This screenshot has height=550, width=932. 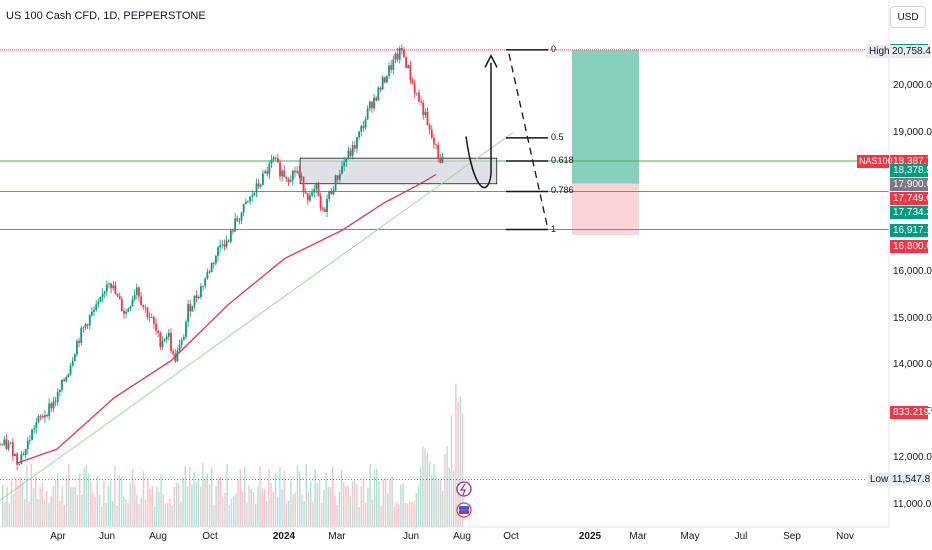 What do you see at coordinates (911, 246) in the screenshot?
I see `price-badge: 16,800.0` at bounding box center [911, 246].